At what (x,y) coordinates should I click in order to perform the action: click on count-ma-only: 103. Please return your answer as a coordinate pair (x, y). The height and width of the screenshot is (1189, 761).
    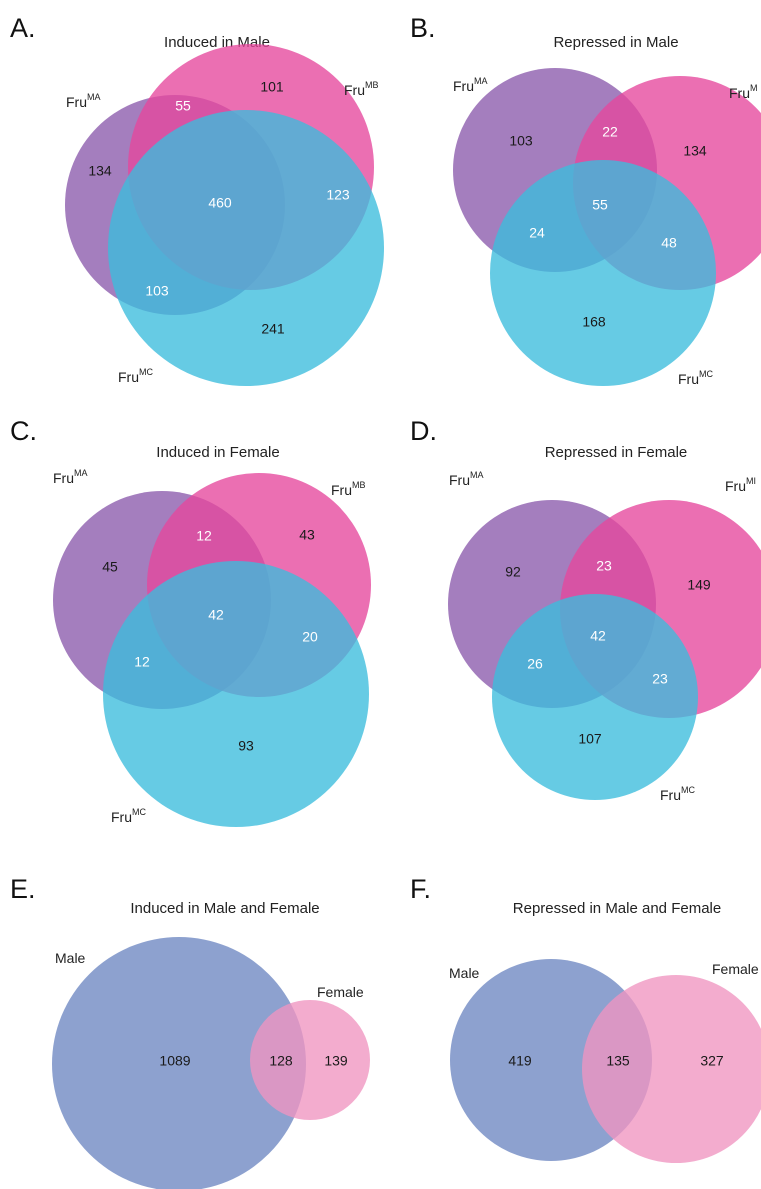
    Looking at the image, I should click on (521, 141).